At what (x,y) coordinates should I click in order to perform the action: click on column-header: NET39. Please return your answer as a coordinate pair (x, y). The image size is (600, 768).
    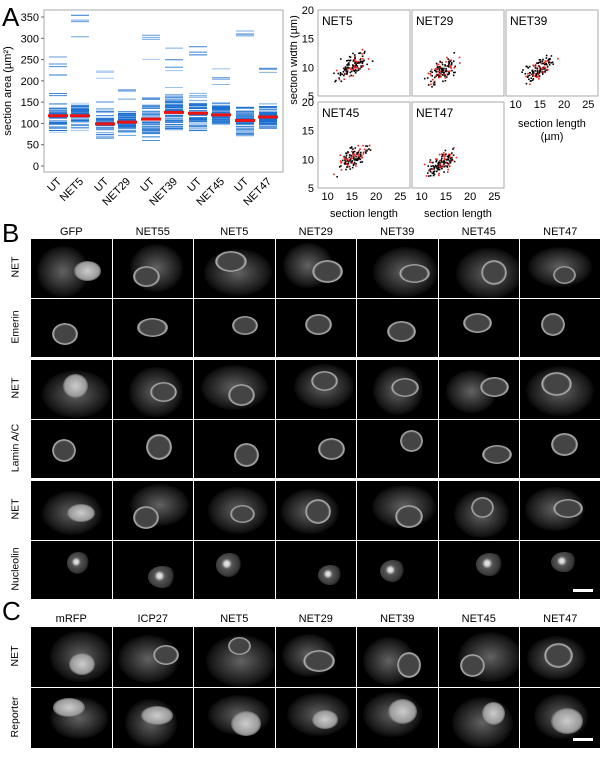
    Looking at the image, I should click on (397, 232).